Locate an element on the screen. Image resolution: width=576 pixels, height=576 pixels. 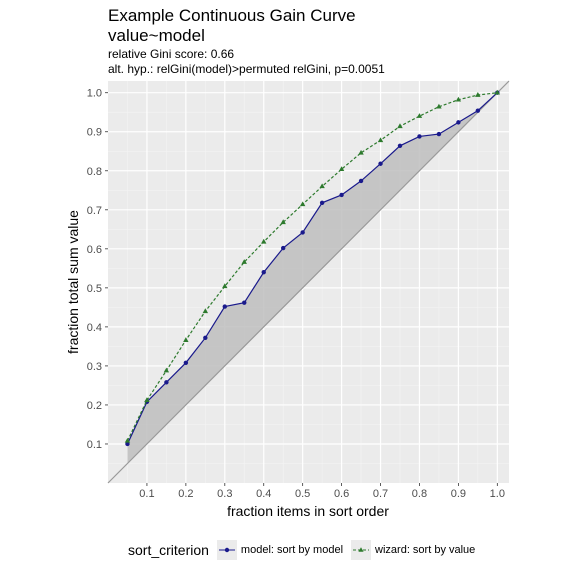
x-tick-label: 0.5 is located at coordinates (302, 494).